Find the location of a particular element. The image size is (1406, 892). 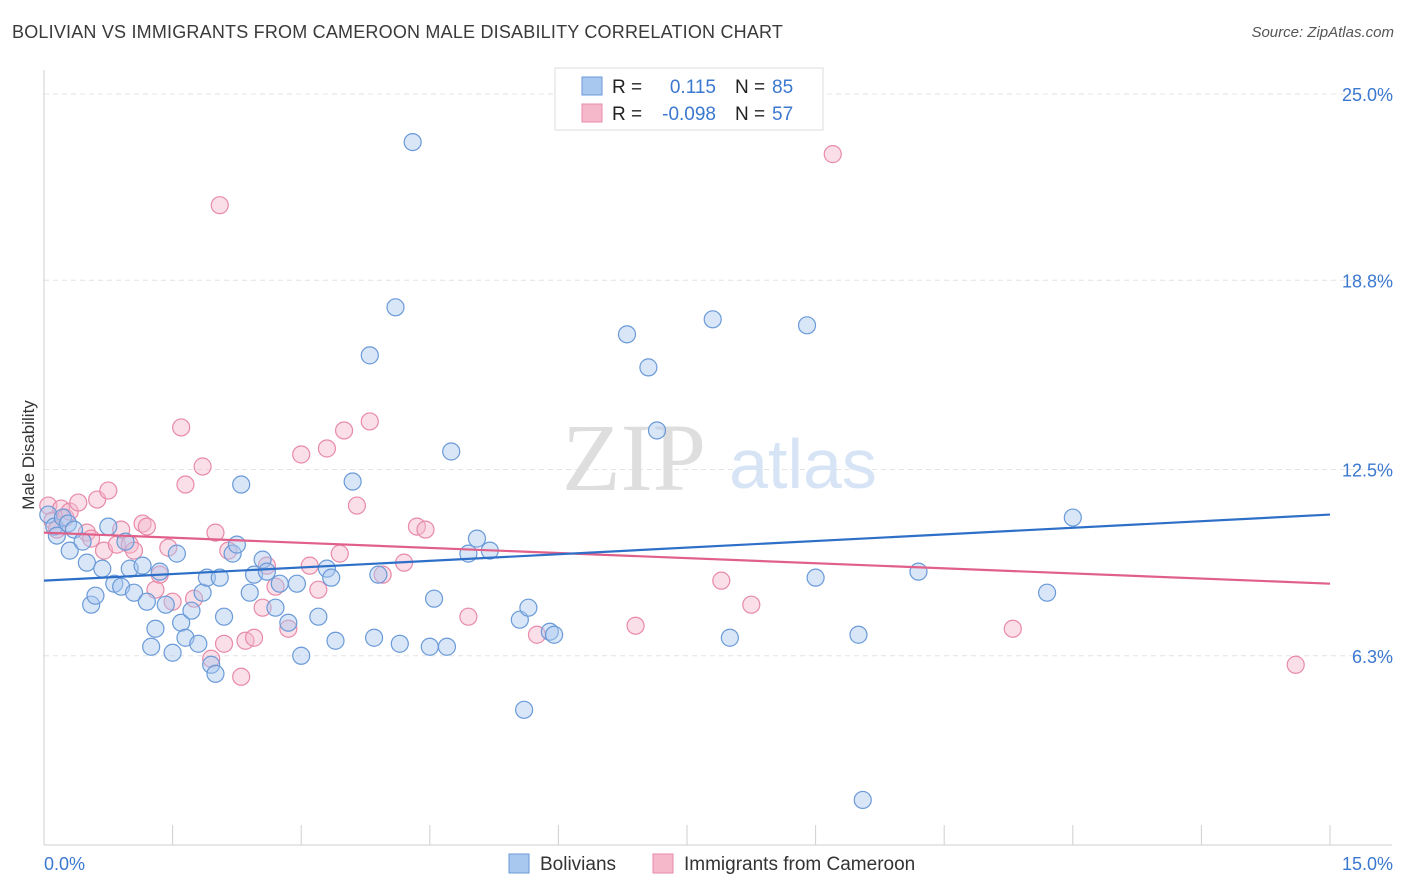

trend-line-cameroon is located at coordinates (687, 558).